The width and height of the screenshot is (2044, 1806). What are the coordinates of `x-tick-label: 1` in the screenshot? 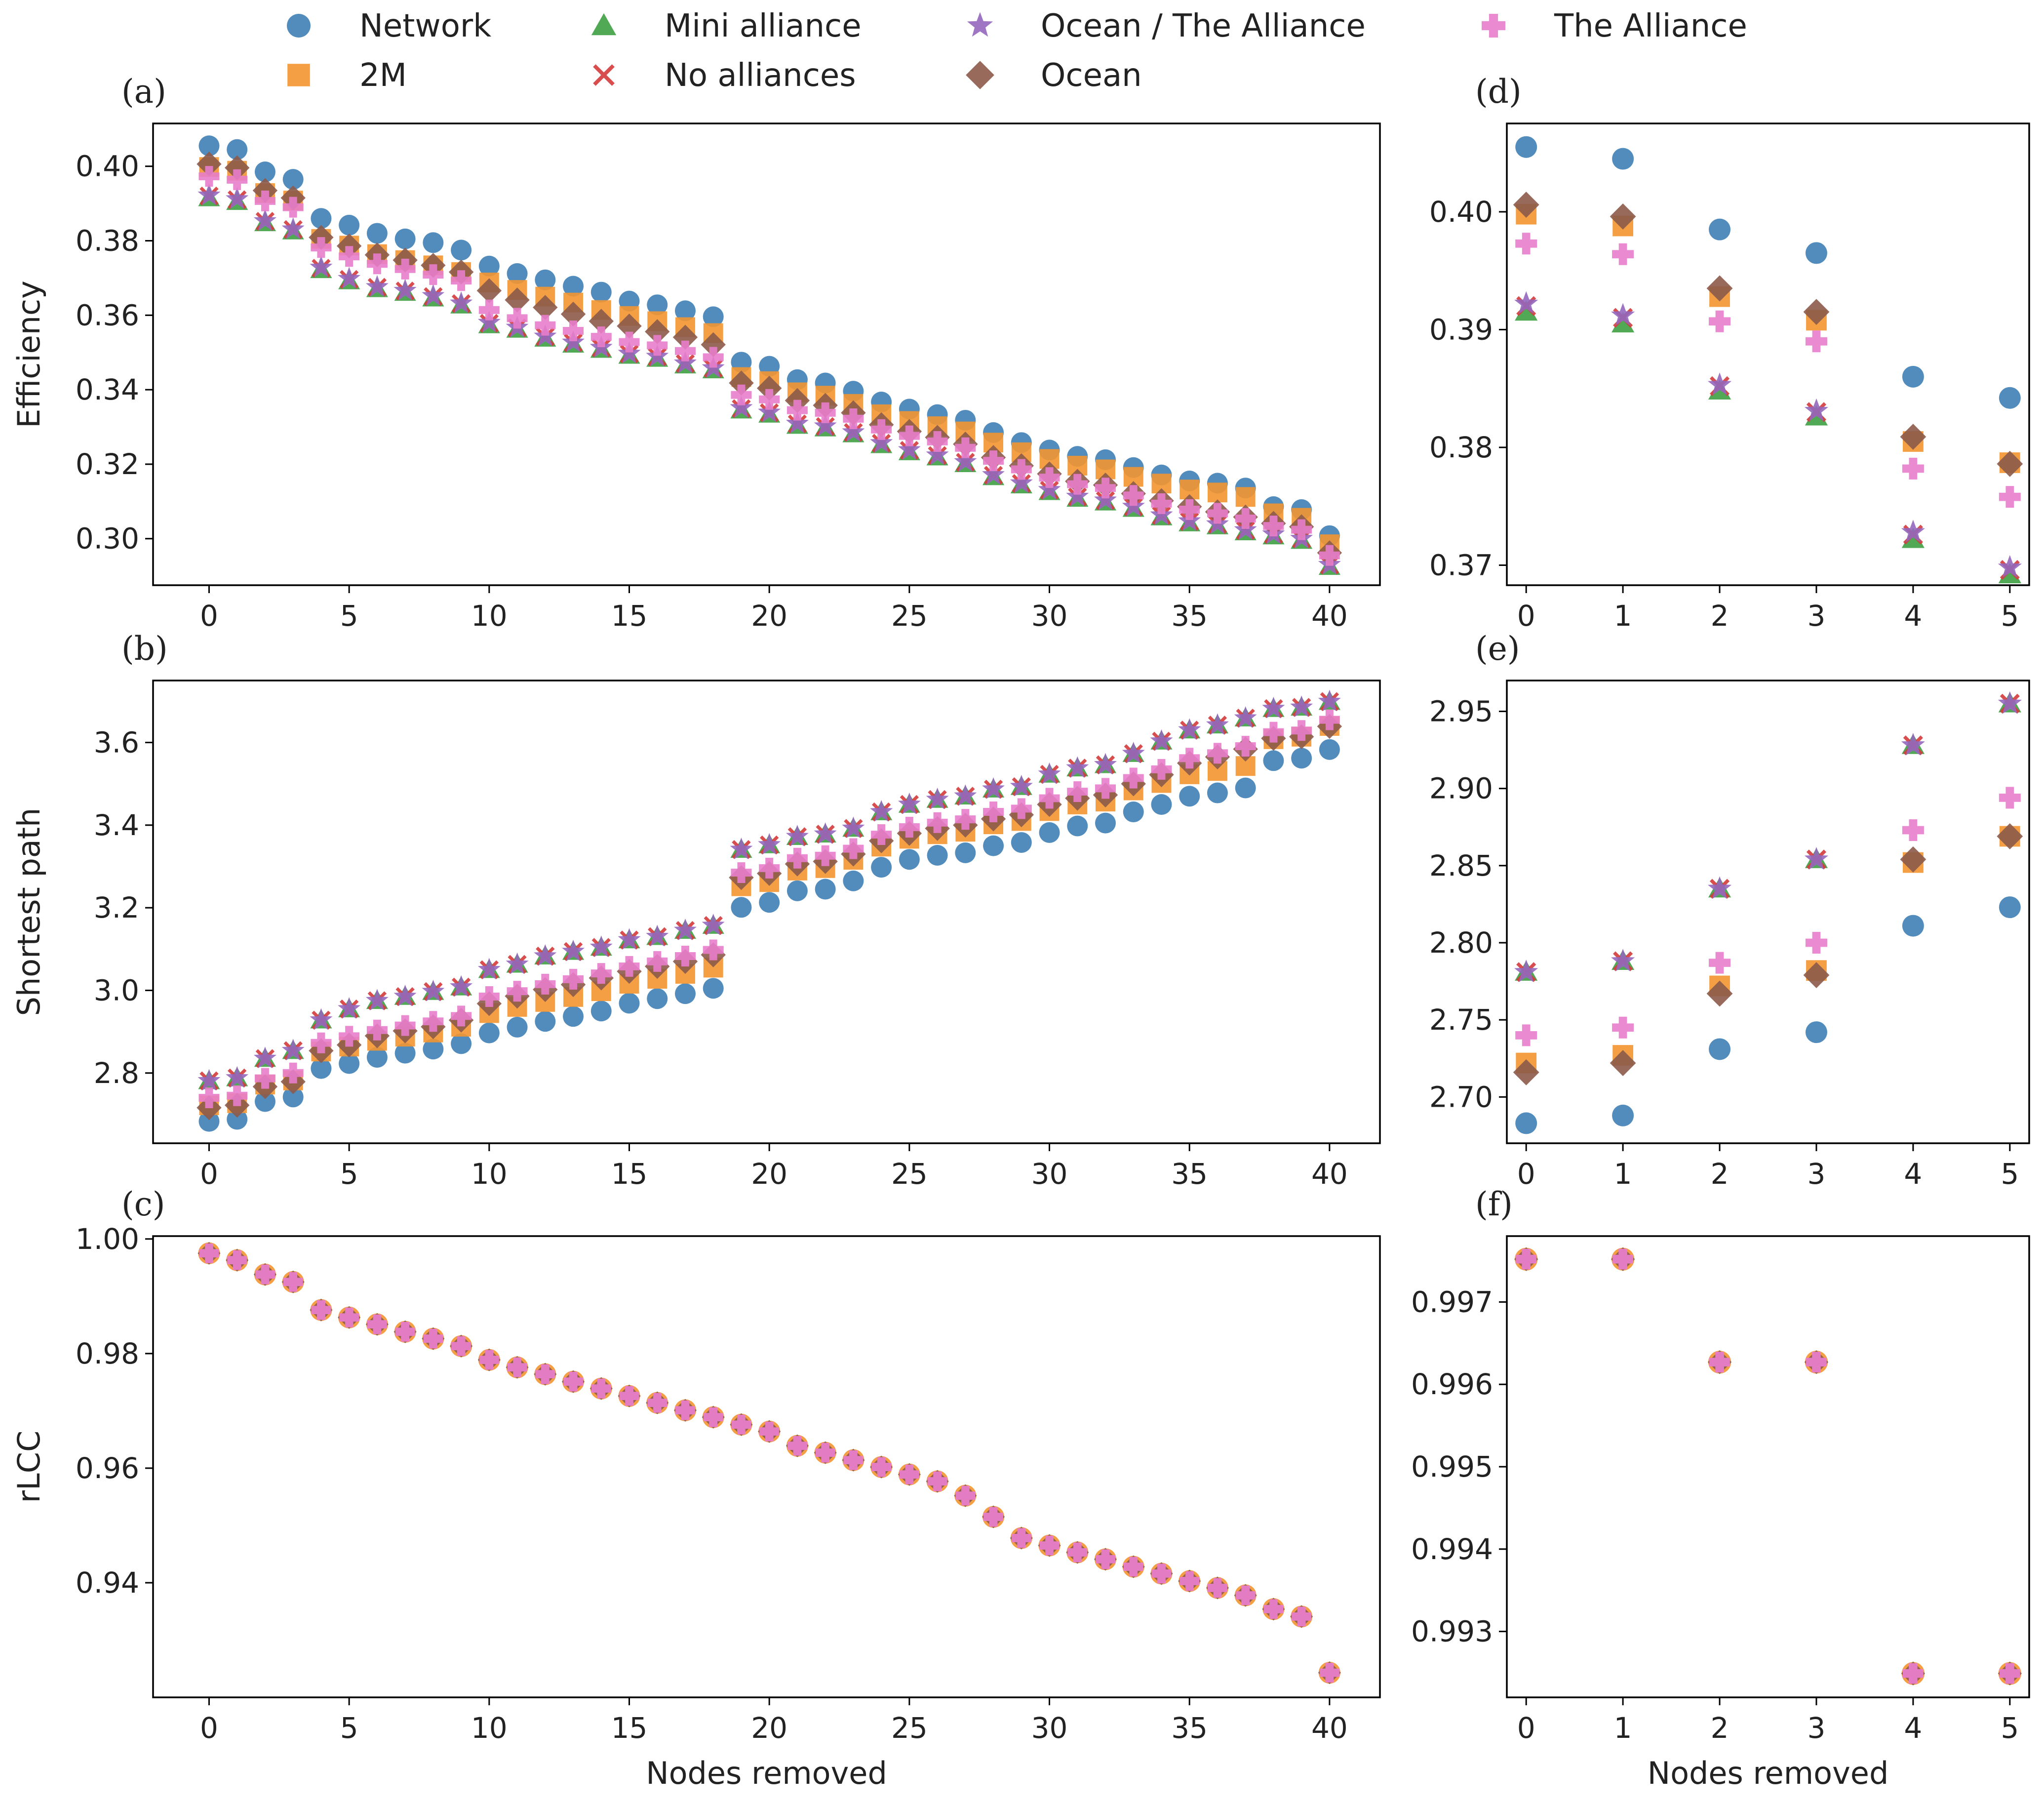 It's located at (1623, 1174).